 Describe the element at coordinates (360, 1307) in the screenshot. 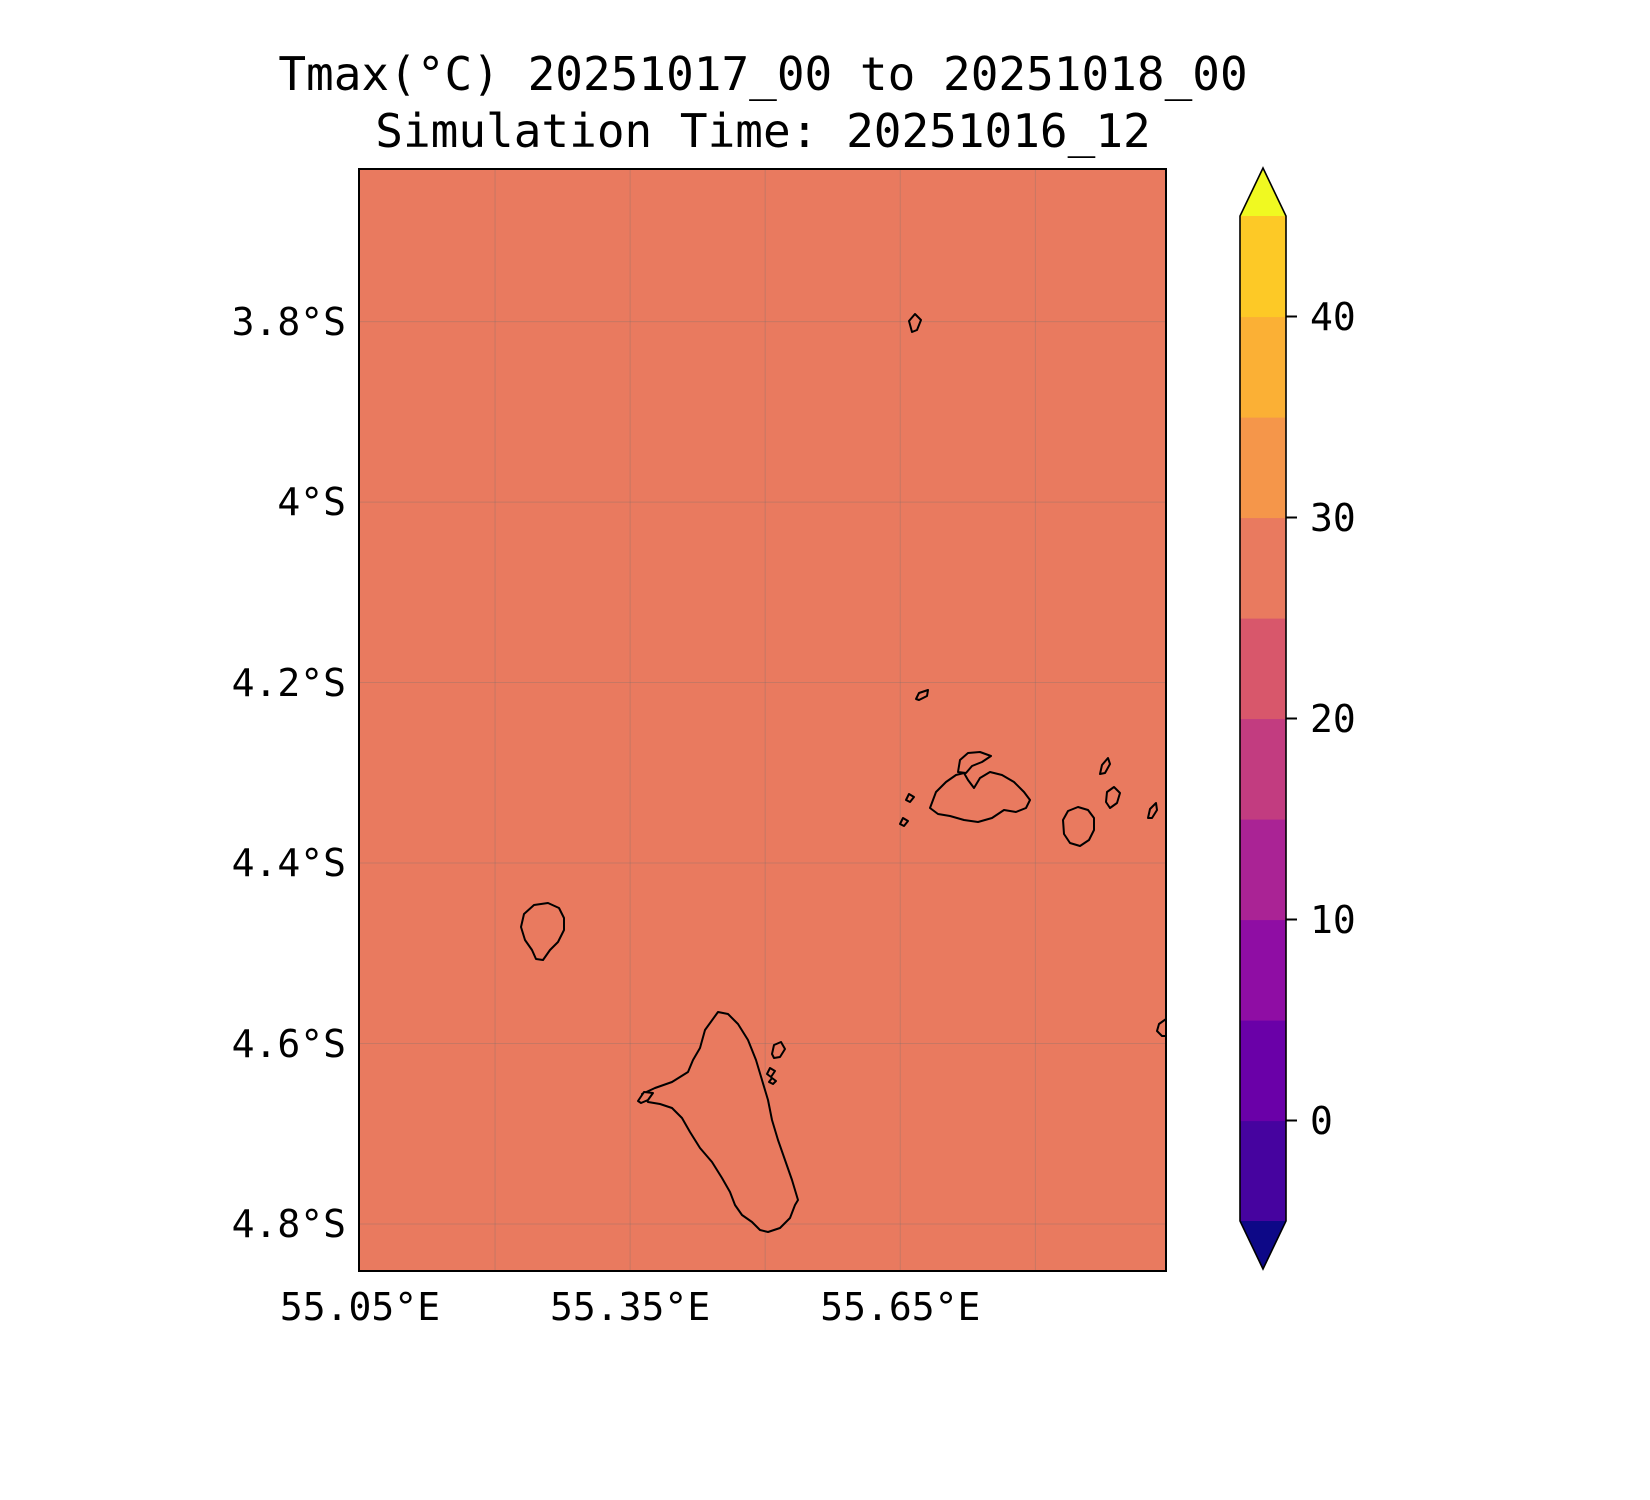

I see `x-tick-label: 55.05°E` at that location.